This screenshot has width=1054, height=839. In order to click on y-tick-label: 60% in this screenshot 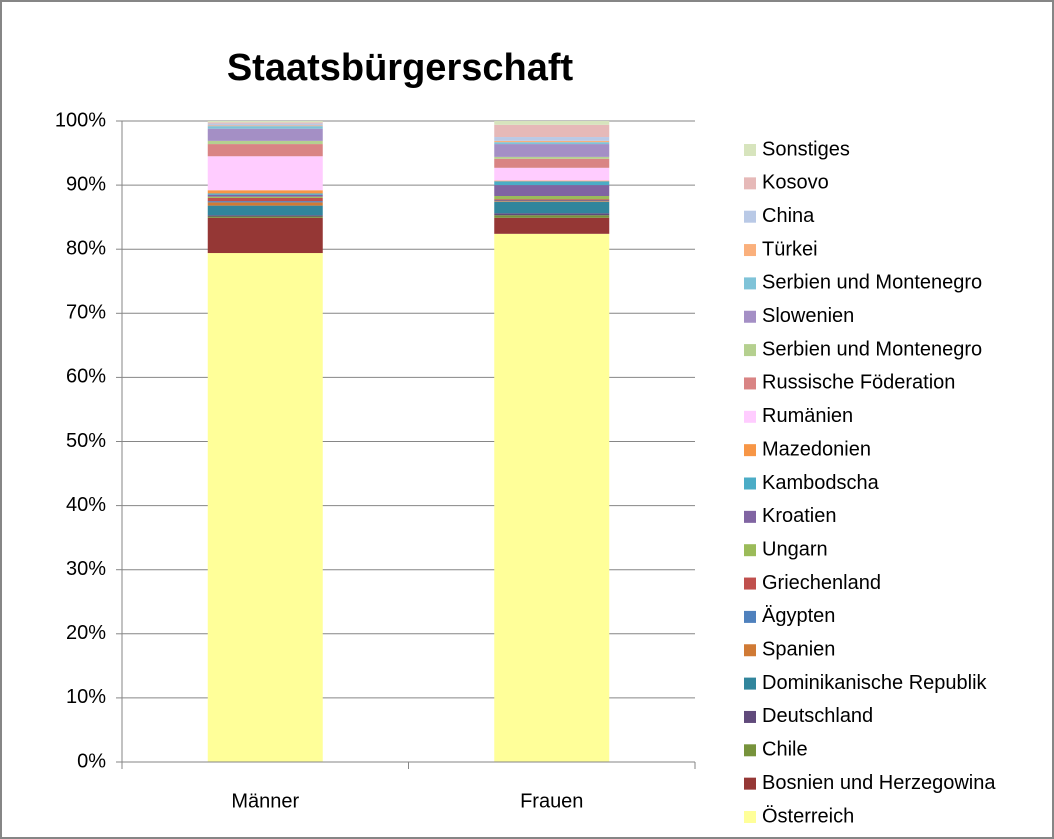, I will do `click(86, 377)`.